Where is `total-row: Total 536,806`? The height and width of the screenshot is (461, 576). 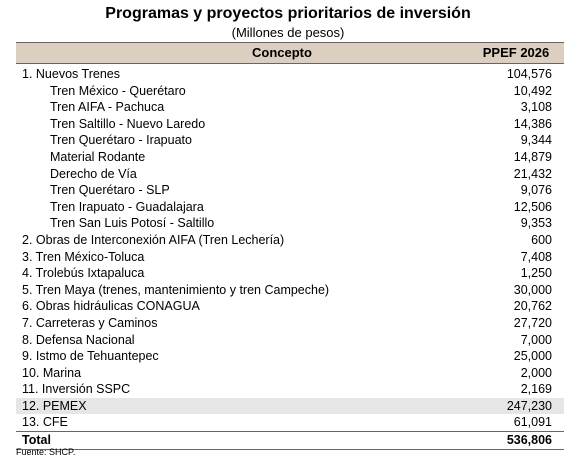
total-row: Total 536,806 is located at coordinates (290, 440).